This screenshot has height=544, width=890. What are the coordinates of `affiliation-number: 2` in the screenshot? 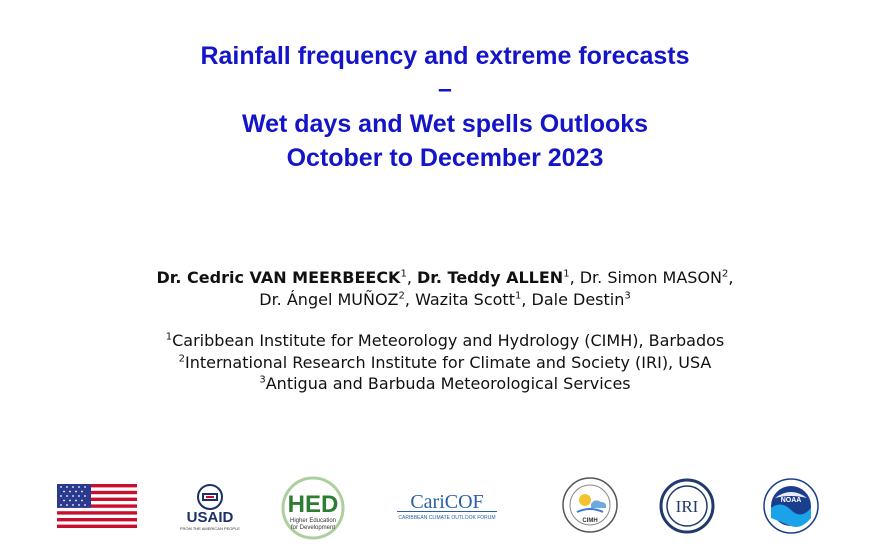 It's located at (182, 359).